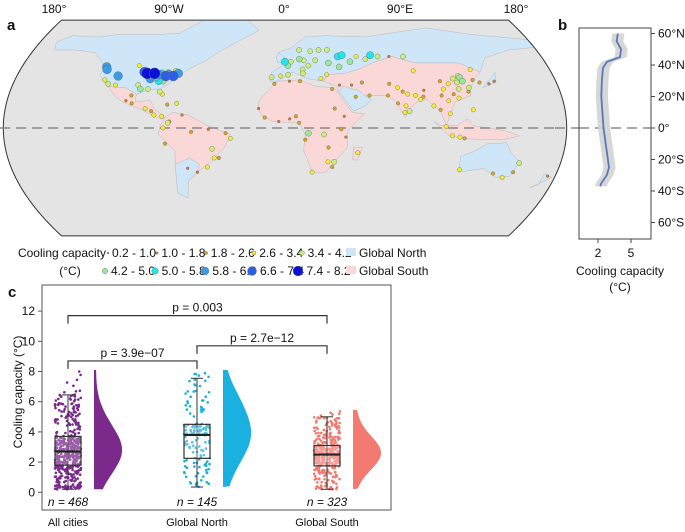 The image size is (685, 532). What do you see at coordinates (562, 25) in the screenshot?
I see `panel-label-b: b` at bounding box center [562, 25].